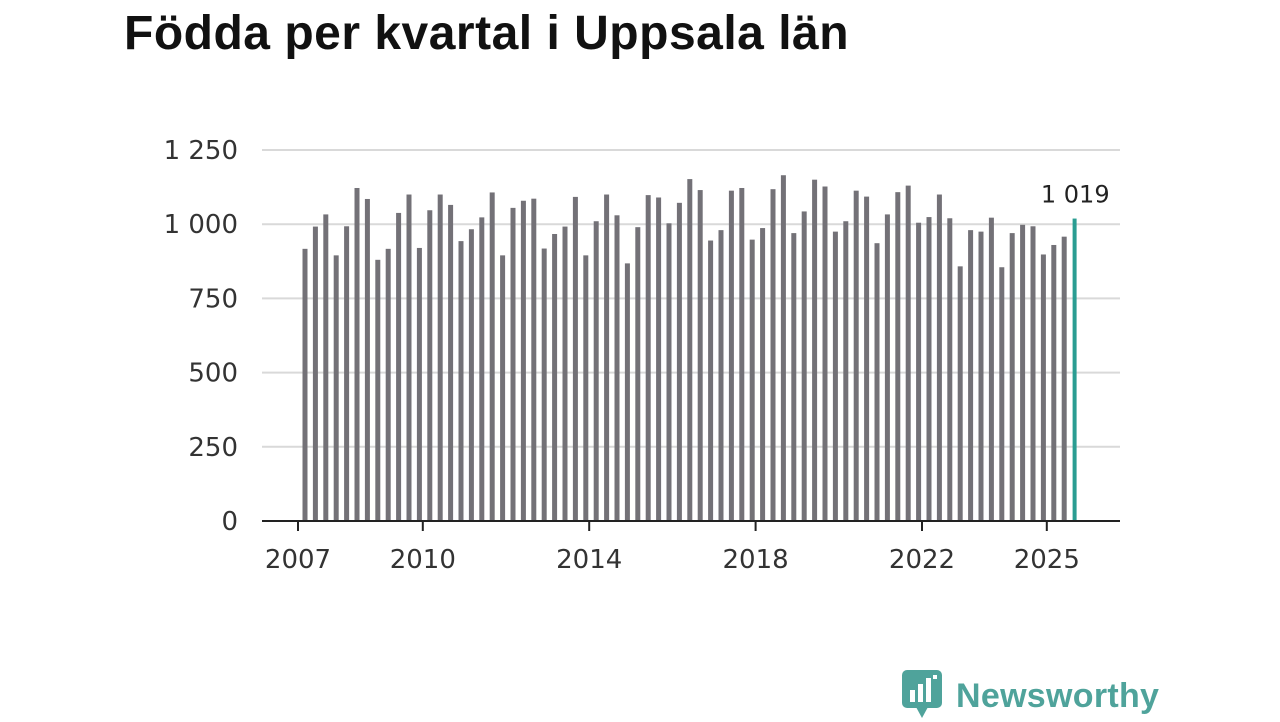 The height and width of the screenshot is (722, 1280). I want to click on x-tick-label: 2010, so click(423, 560).